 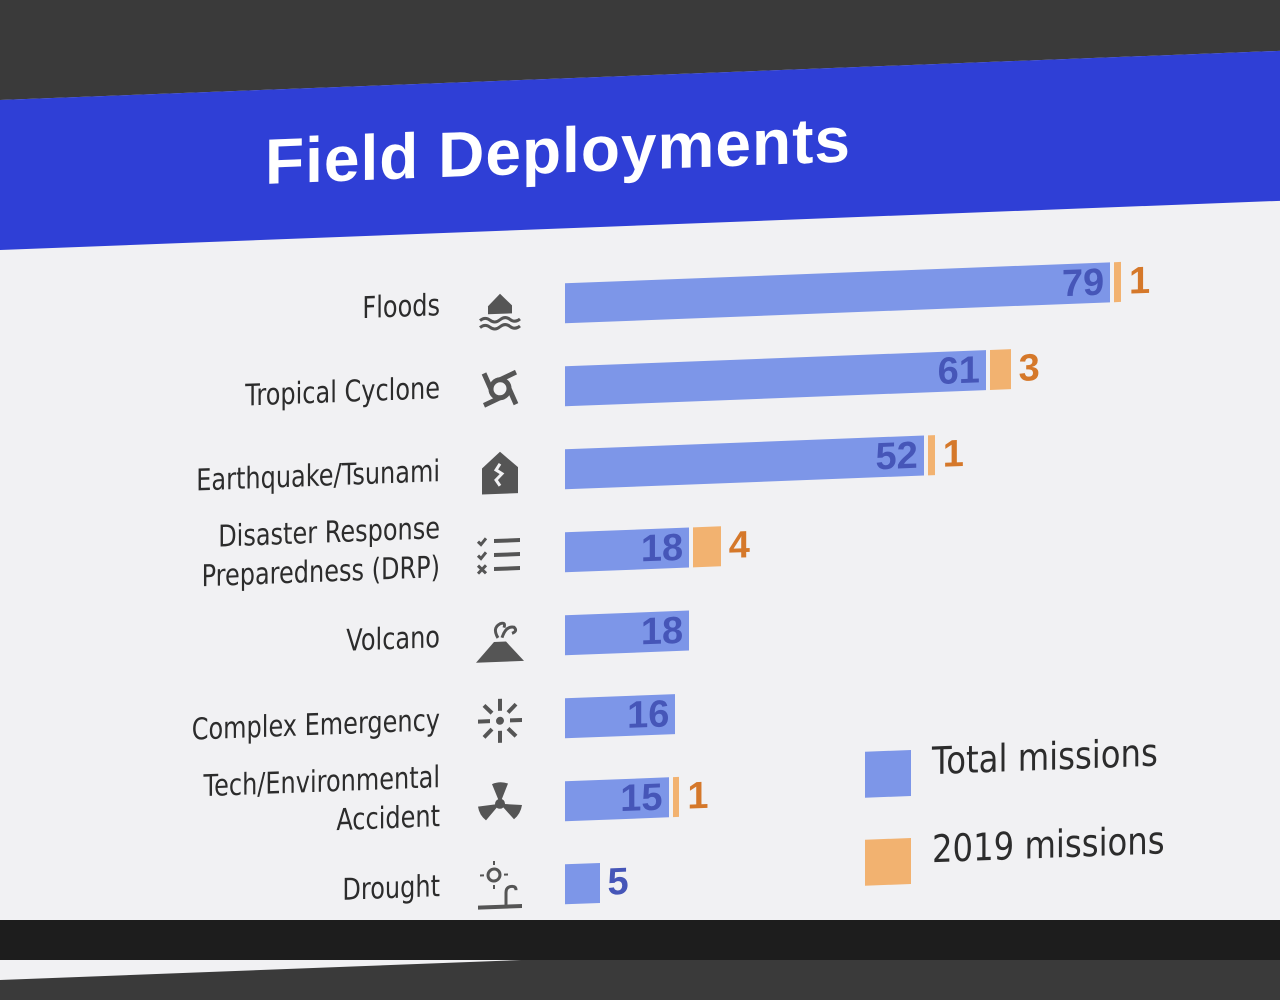 What do you see at coordinates (953, 454) in the screenshot?
I see `value-2019-earthquake-tsunami: 1` at bounding box center [953, 454].